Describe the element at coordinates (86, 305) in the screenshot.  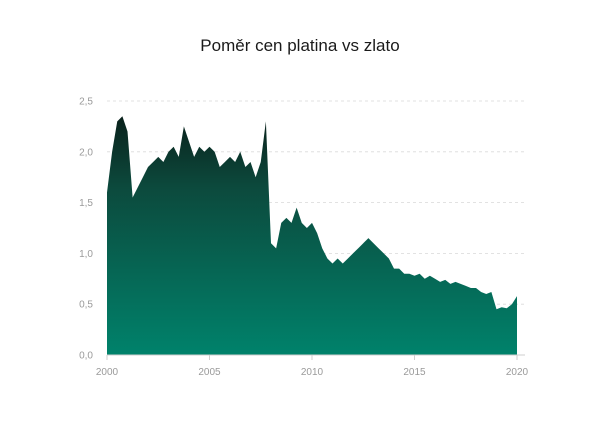
I see `y-tick-label: 0,5` at that location.